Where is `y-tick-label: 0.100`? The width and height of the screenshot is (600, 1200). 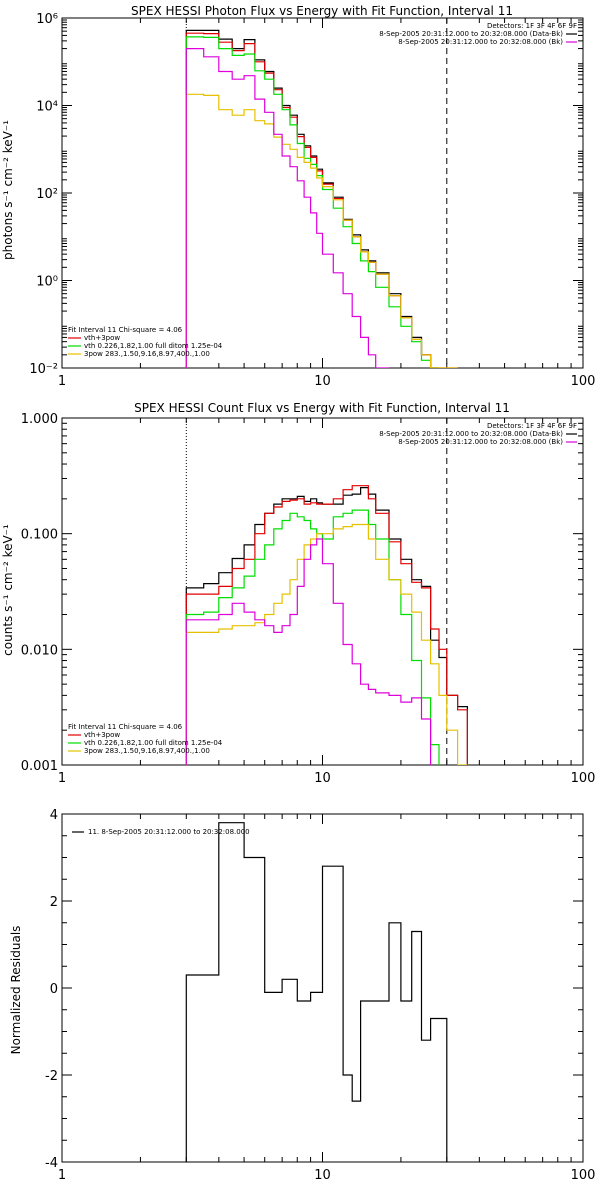
y-tick-label: 0.100 is located at coordinates (39, 535).